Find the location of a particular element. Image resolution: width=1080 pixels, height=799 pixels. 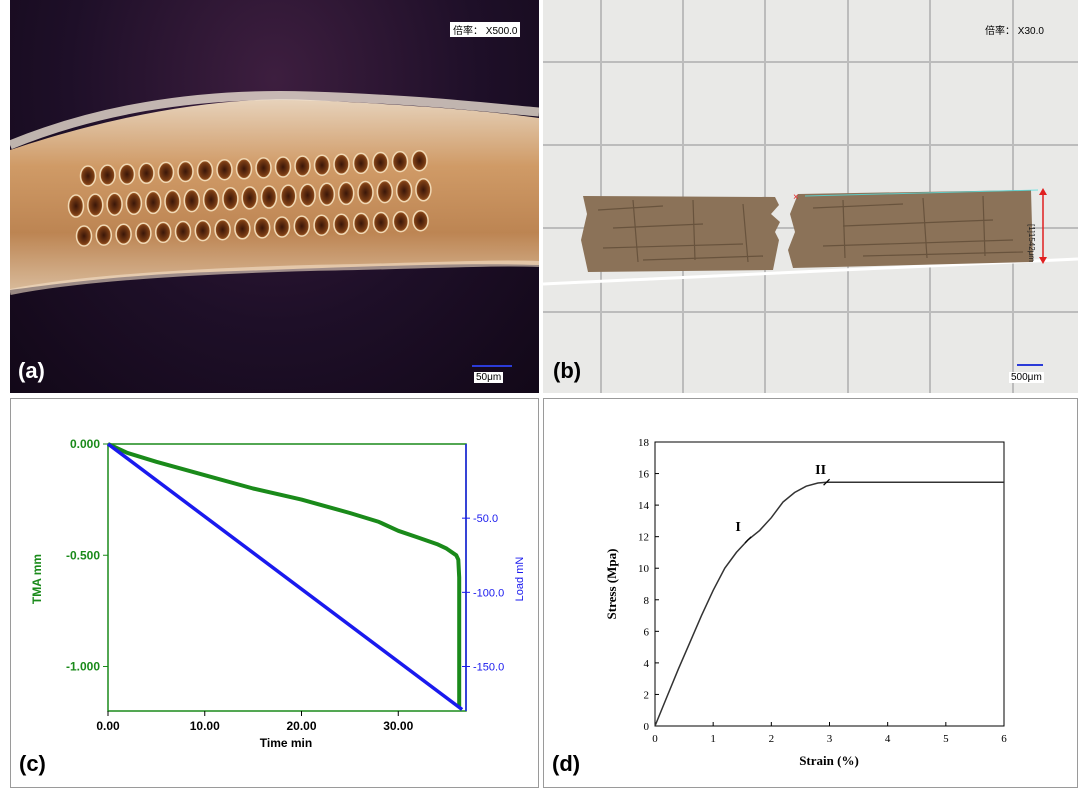

stress-y-tick-label: 10 is located at coordinates (644, 569).